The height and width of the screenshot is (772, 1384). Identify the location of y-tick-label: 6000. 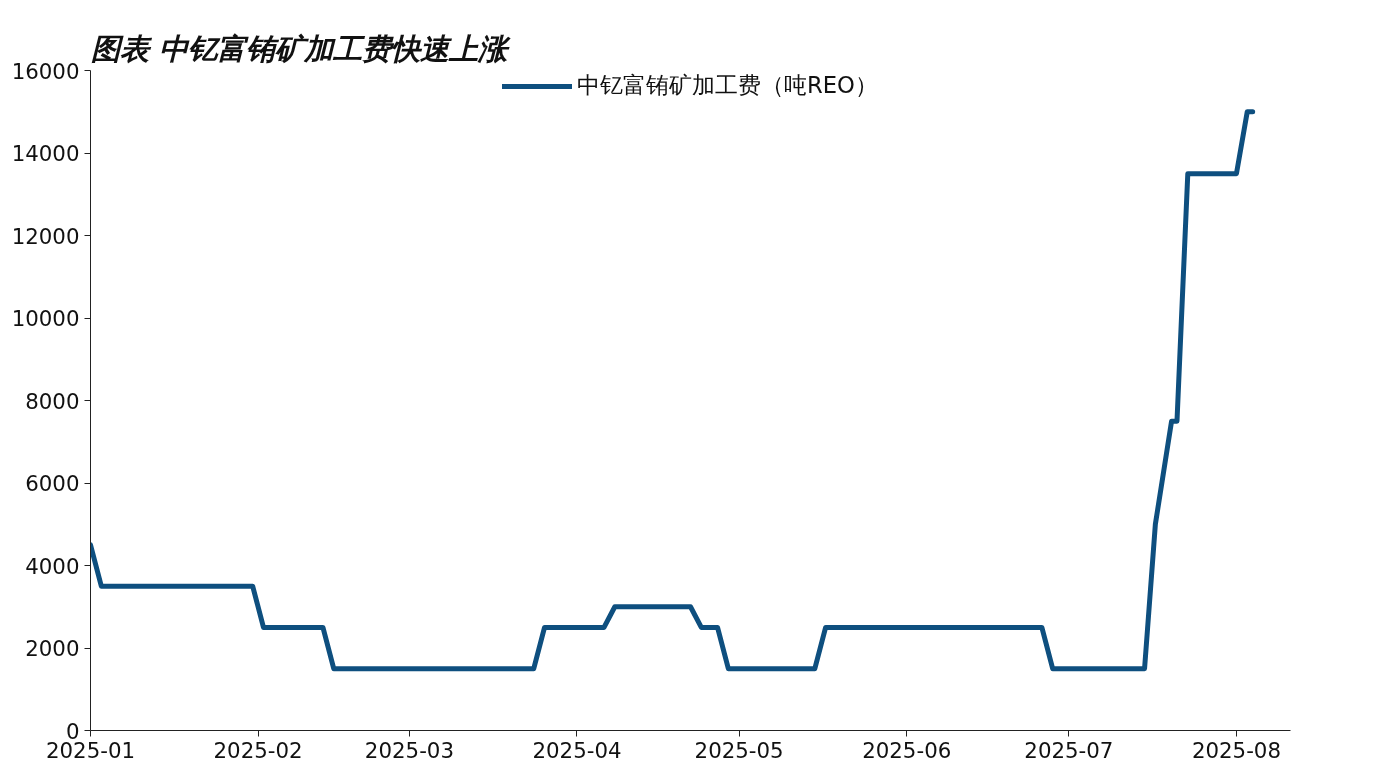
(52, 483).